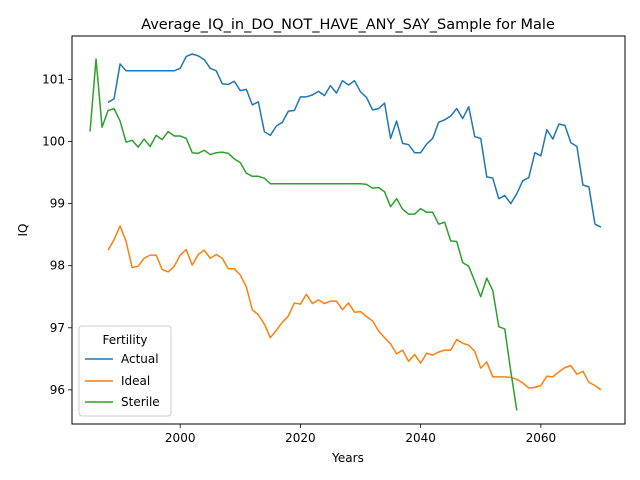 This screenshot has height=480, width=640. What do you see at coordinates (135, 381) in the screenshot?
I see `legend-label-ideal: Ideal` at bounding box center [135, 381].